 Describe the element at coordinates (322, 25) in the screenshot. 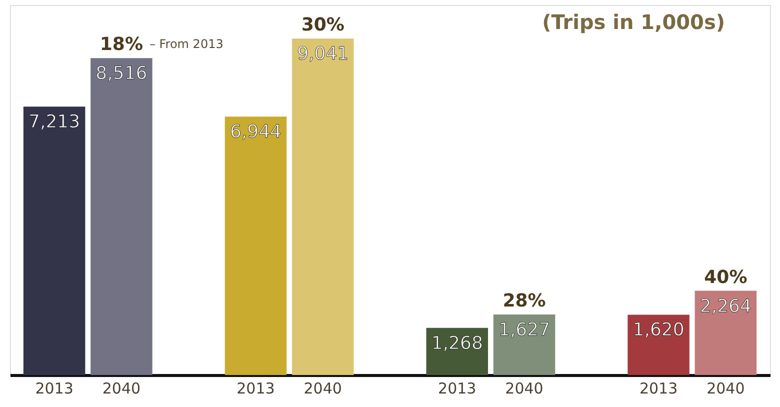

I see `text: 30%` at that location.